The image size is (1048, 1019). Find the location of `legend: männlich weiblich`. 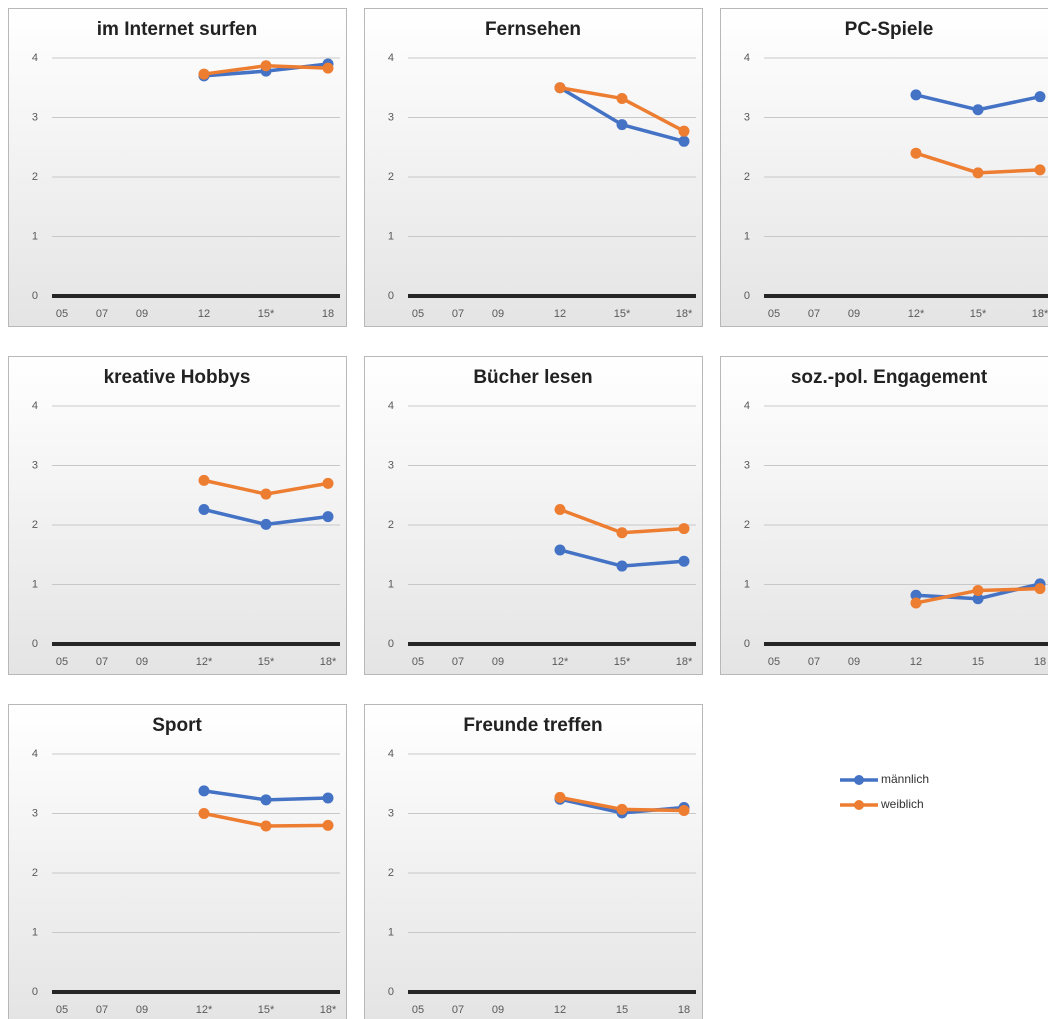

legend: männlich weiblich is located at coordinates (884, 791).